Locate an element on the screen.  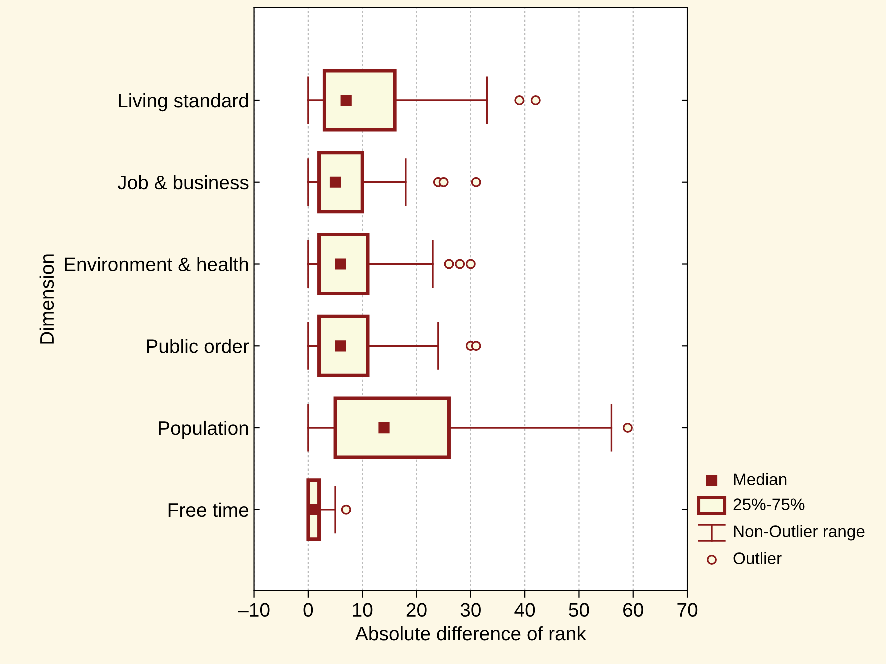
y-axis-title: Dimension is located at coordinates (47, 299).